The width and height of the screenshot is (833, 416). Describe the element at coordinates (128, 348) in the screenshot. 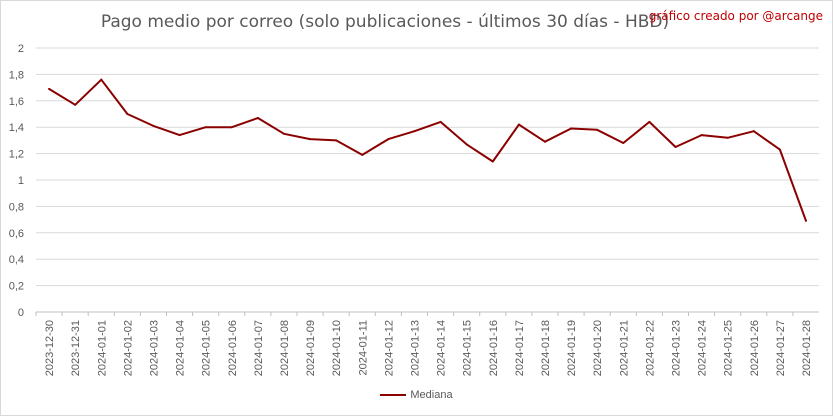

I see `x-tick-label: 2024-01-02` at that location.